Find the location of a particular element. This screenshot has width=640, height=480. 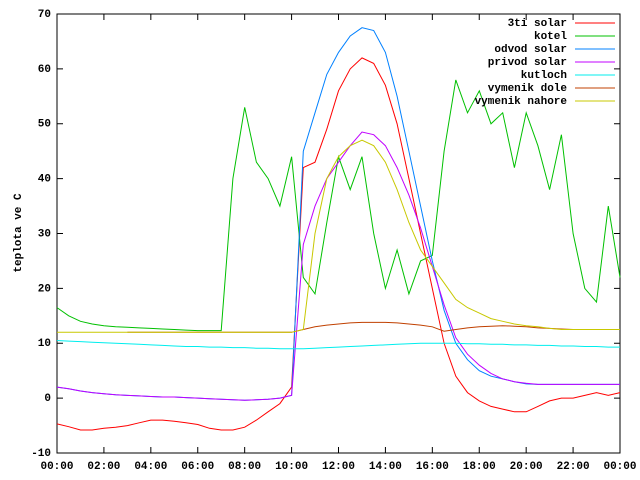

y-tick-label: 0 is located at coordinates (47, 399).